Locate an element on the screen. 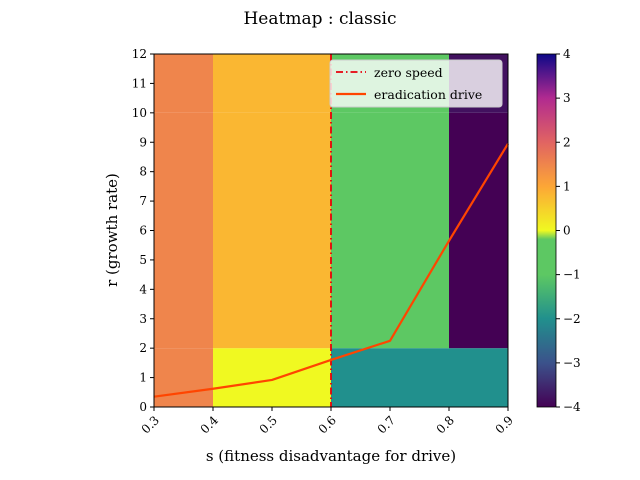 The image size is (640, 480). y-tick-label: 8 is located at coordinates (143, 172).